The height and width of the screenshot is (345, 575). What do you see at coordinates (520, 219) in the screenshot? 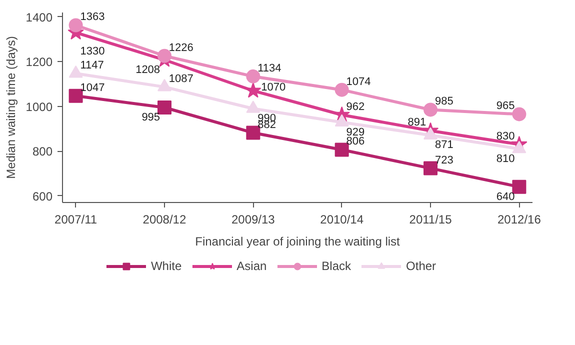
I see `x-tick-label: 2012/16` at bounding box center [520, 219].